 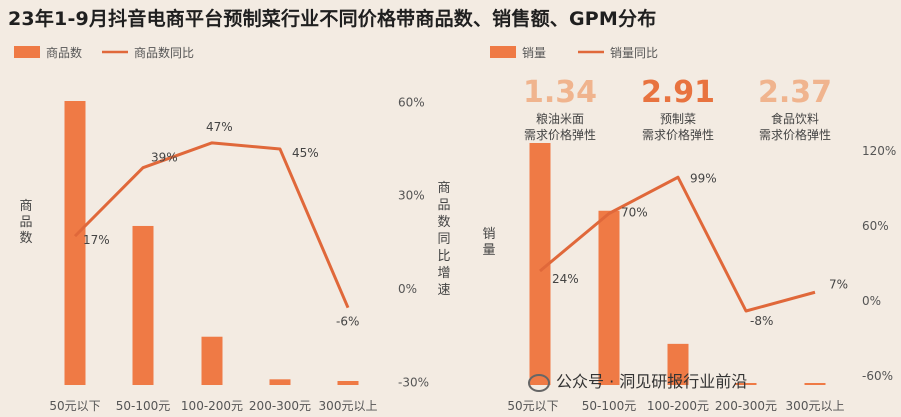 What do you see at coordinates (164, 158) in the screenshot?
I see `p1-data-label: 39%` at bounding box center [164, 158].